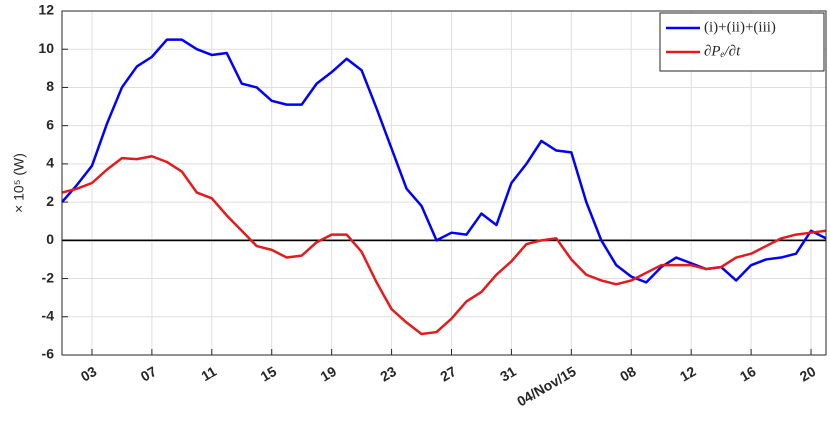 This screenshot has height=426, width=830. I want to click on x-tick-label: 08, so click(628, 374).